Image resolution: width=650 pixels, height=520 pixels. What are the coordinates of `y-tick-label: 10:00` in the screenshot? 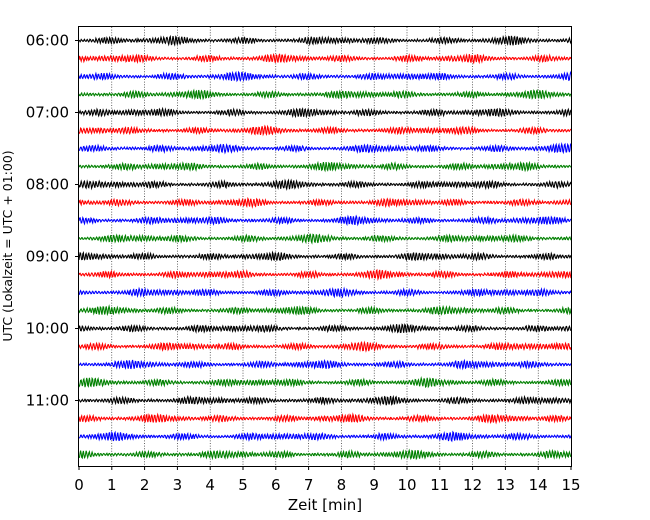 It's located at (47, 329).